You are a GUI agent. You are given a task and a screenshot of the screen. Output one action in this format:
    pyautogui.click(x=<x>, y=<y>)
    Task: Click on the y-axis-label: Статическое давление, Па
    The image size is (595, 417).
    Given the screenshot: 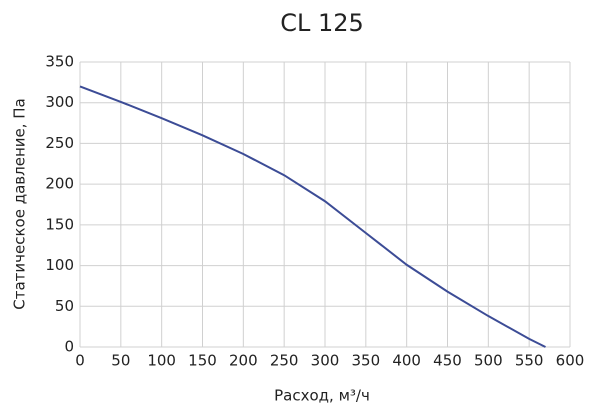 What is the action you would take?
    pyautogui.click(x=20, y=203)
    